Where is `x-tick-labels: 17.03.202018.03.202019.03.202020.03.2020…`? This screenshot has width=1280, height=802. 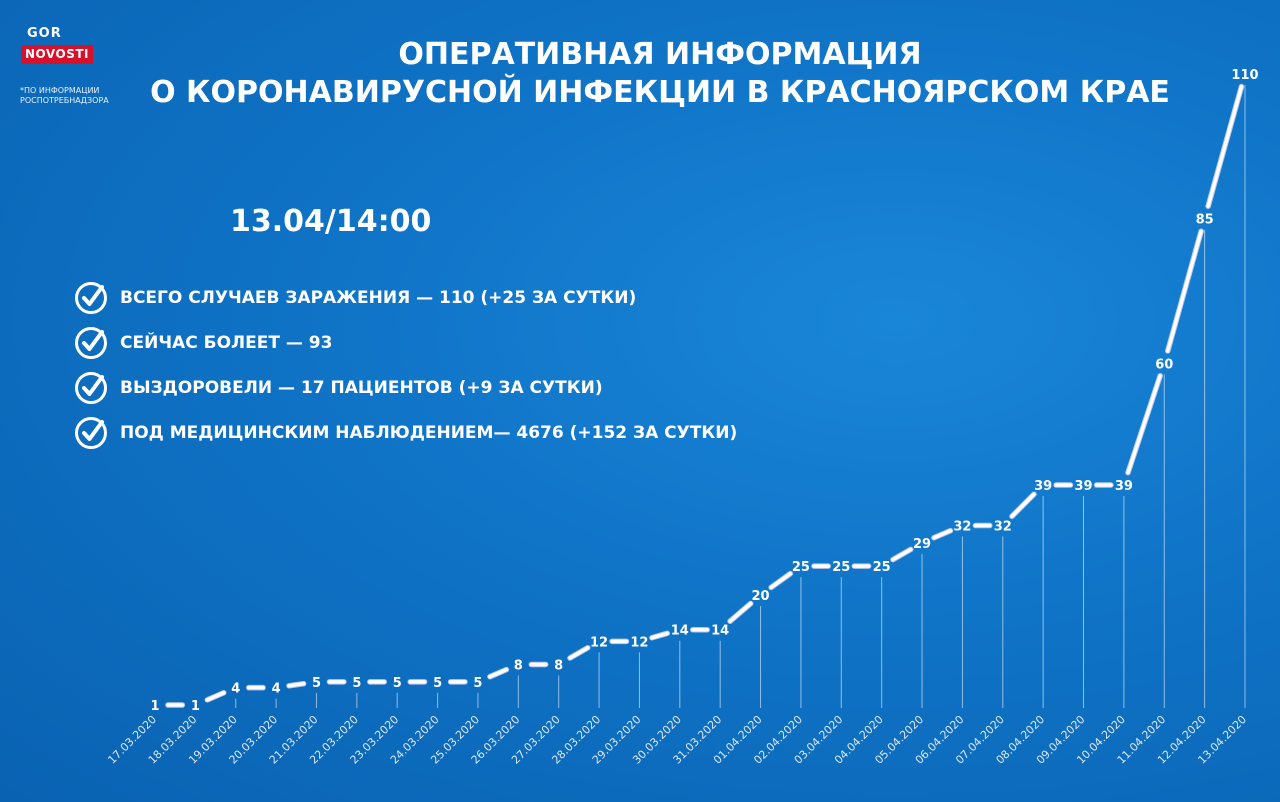
x-tick-labels: 17.03.202018.03.202019.03.202020.03.2020… is located at coordinates (677, 740).